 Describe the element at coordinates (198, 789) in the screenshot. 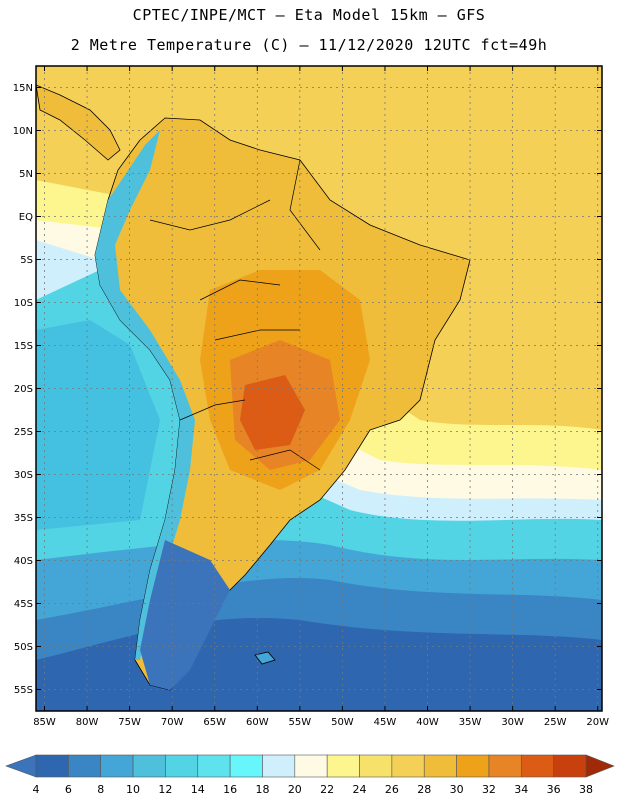

I see `colorbar-label: 14` at that location.